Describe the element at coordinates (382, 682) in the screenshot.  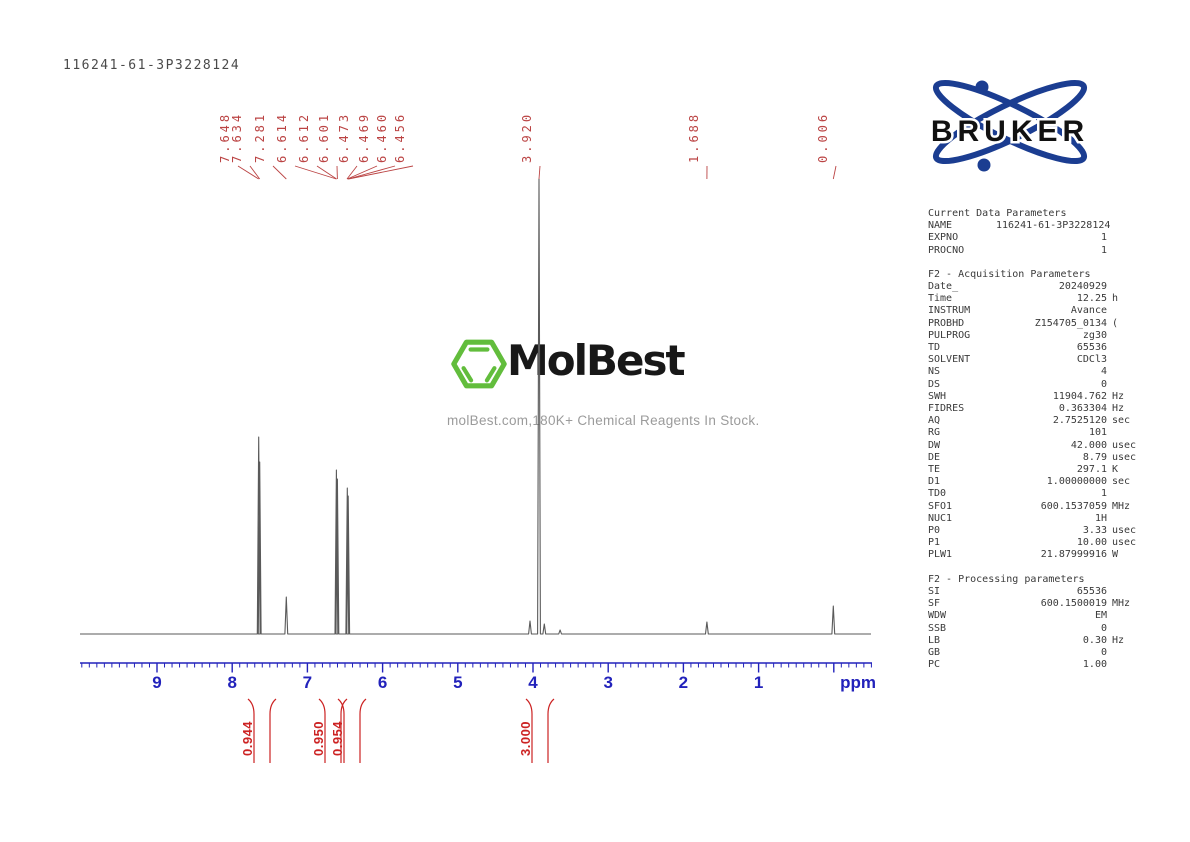
I see `axis-tick-label: 6` at that location.